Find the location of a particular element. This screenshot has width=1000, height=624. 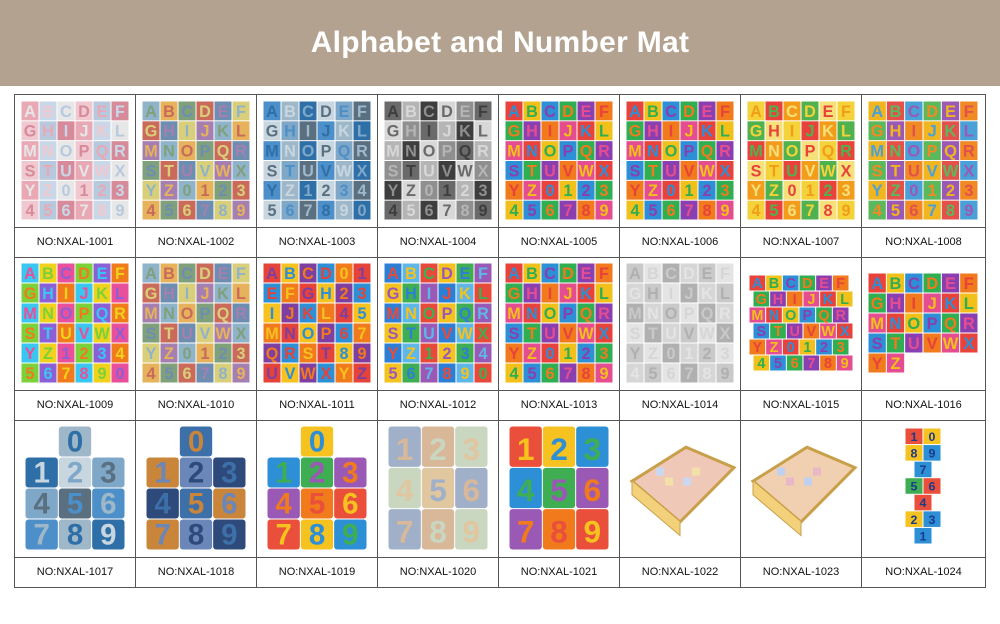

mat-tile-letter: N is located at coordinates (169, 152).